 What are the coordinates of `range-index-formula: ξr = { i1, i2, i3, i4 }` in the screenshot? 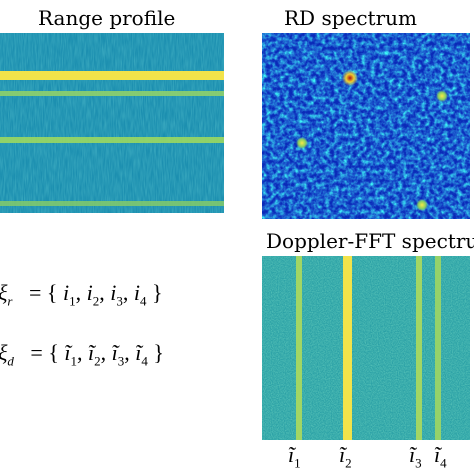 It's located at (81, 294).